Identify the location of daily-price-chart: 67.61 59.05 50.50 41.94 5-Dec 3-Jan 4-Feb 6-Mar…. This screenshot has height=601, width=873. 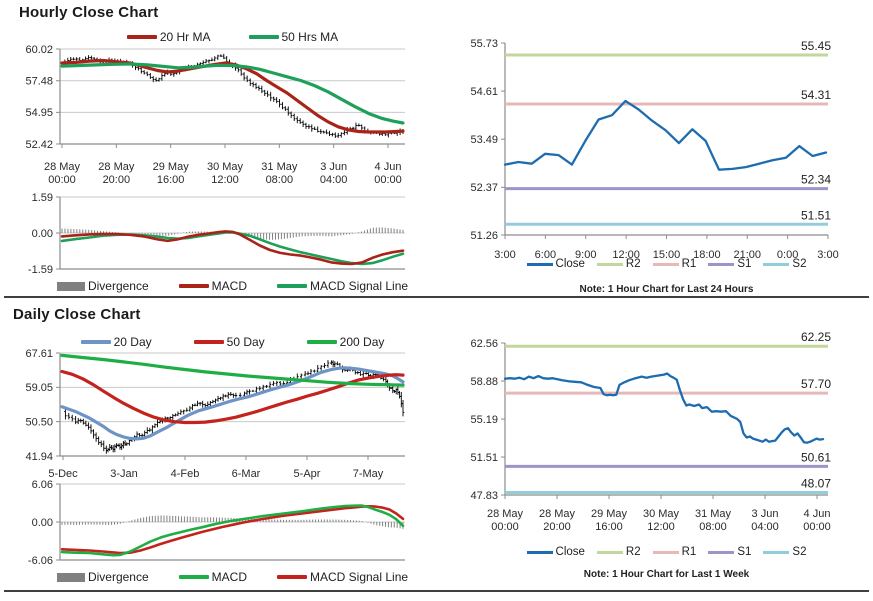
(215, 414).